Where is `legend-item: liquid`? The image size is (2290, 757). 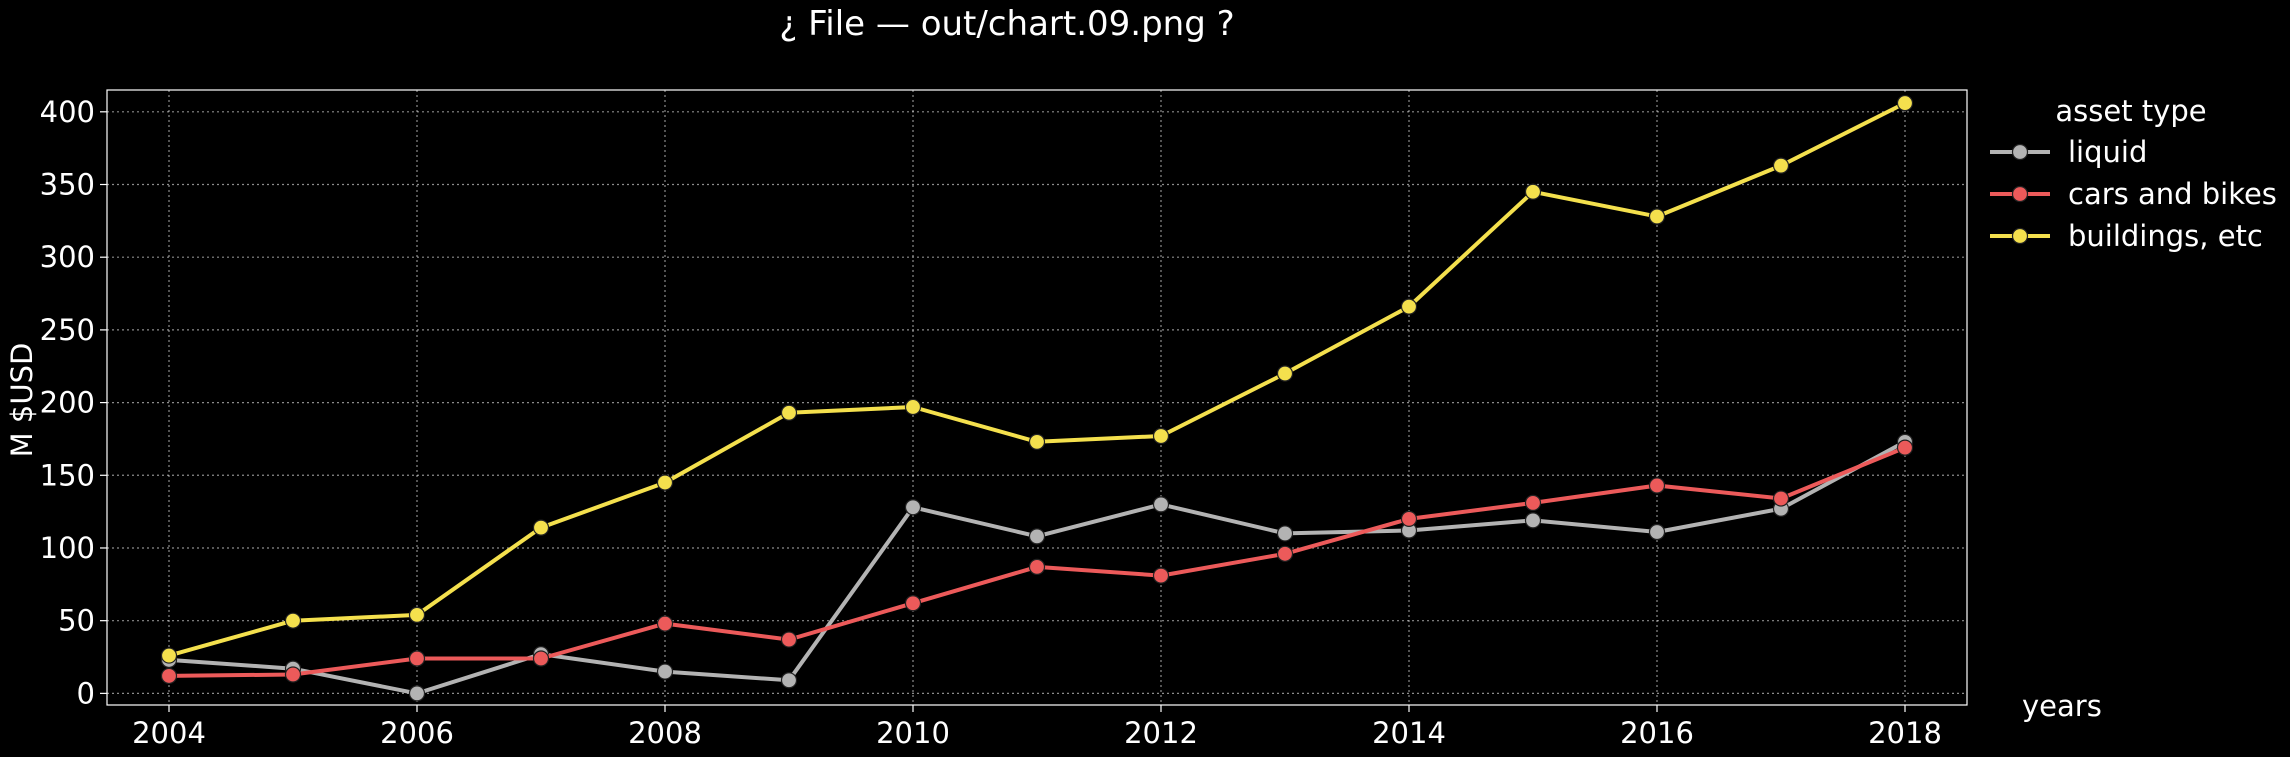
legend-item: liquid is located at coordinates (2068, 152).